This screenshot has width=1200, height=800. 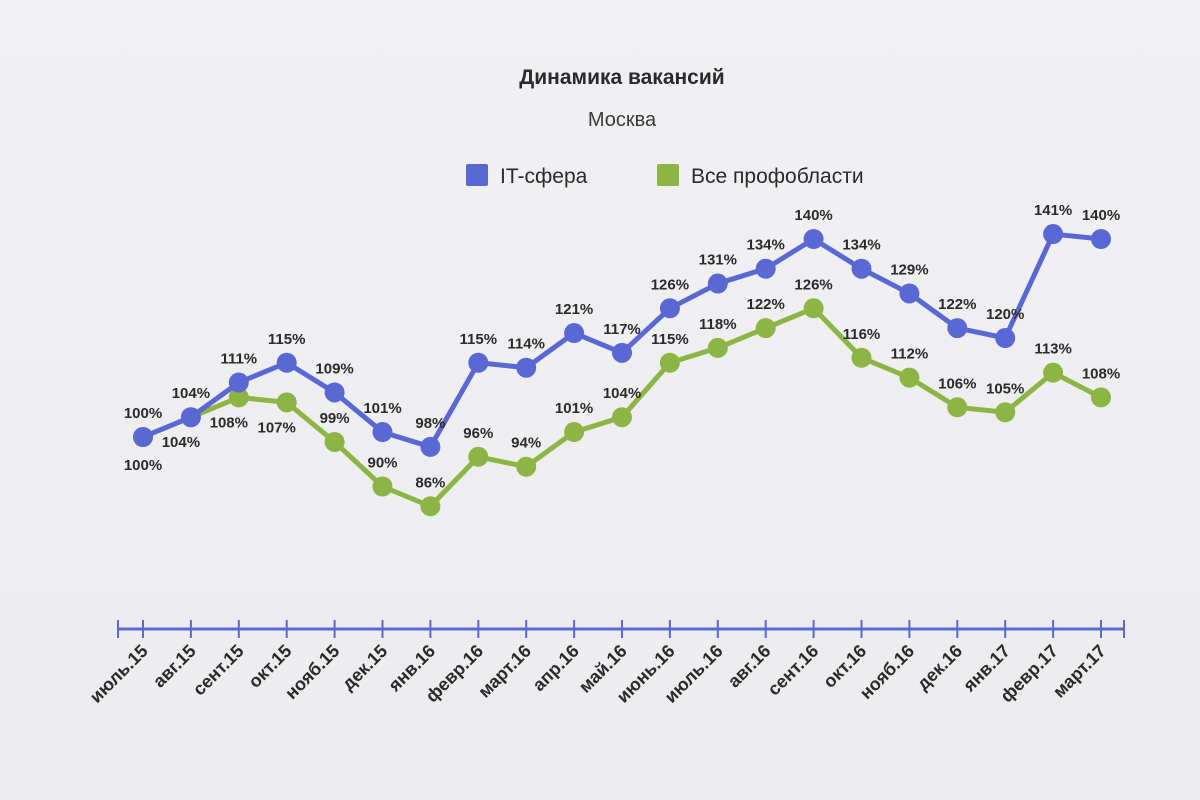 I want to click on x-tick-label: дек.15, so click(x=364, y=667).